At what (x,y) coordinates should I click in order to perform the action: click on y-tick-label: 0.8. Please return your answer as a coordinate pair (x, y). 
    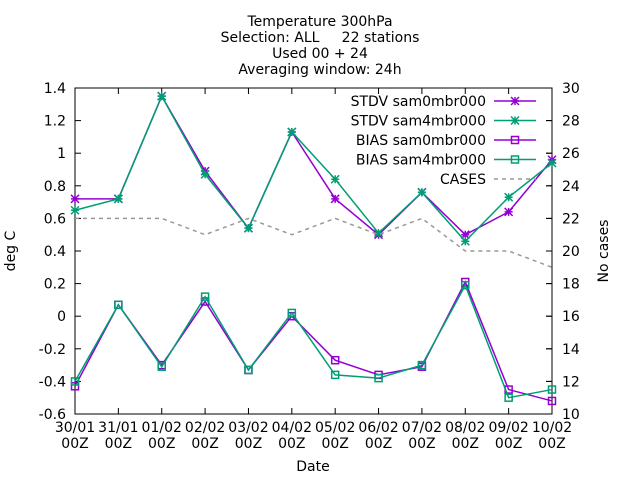
    Looking at the image, I should click on (55, 187).